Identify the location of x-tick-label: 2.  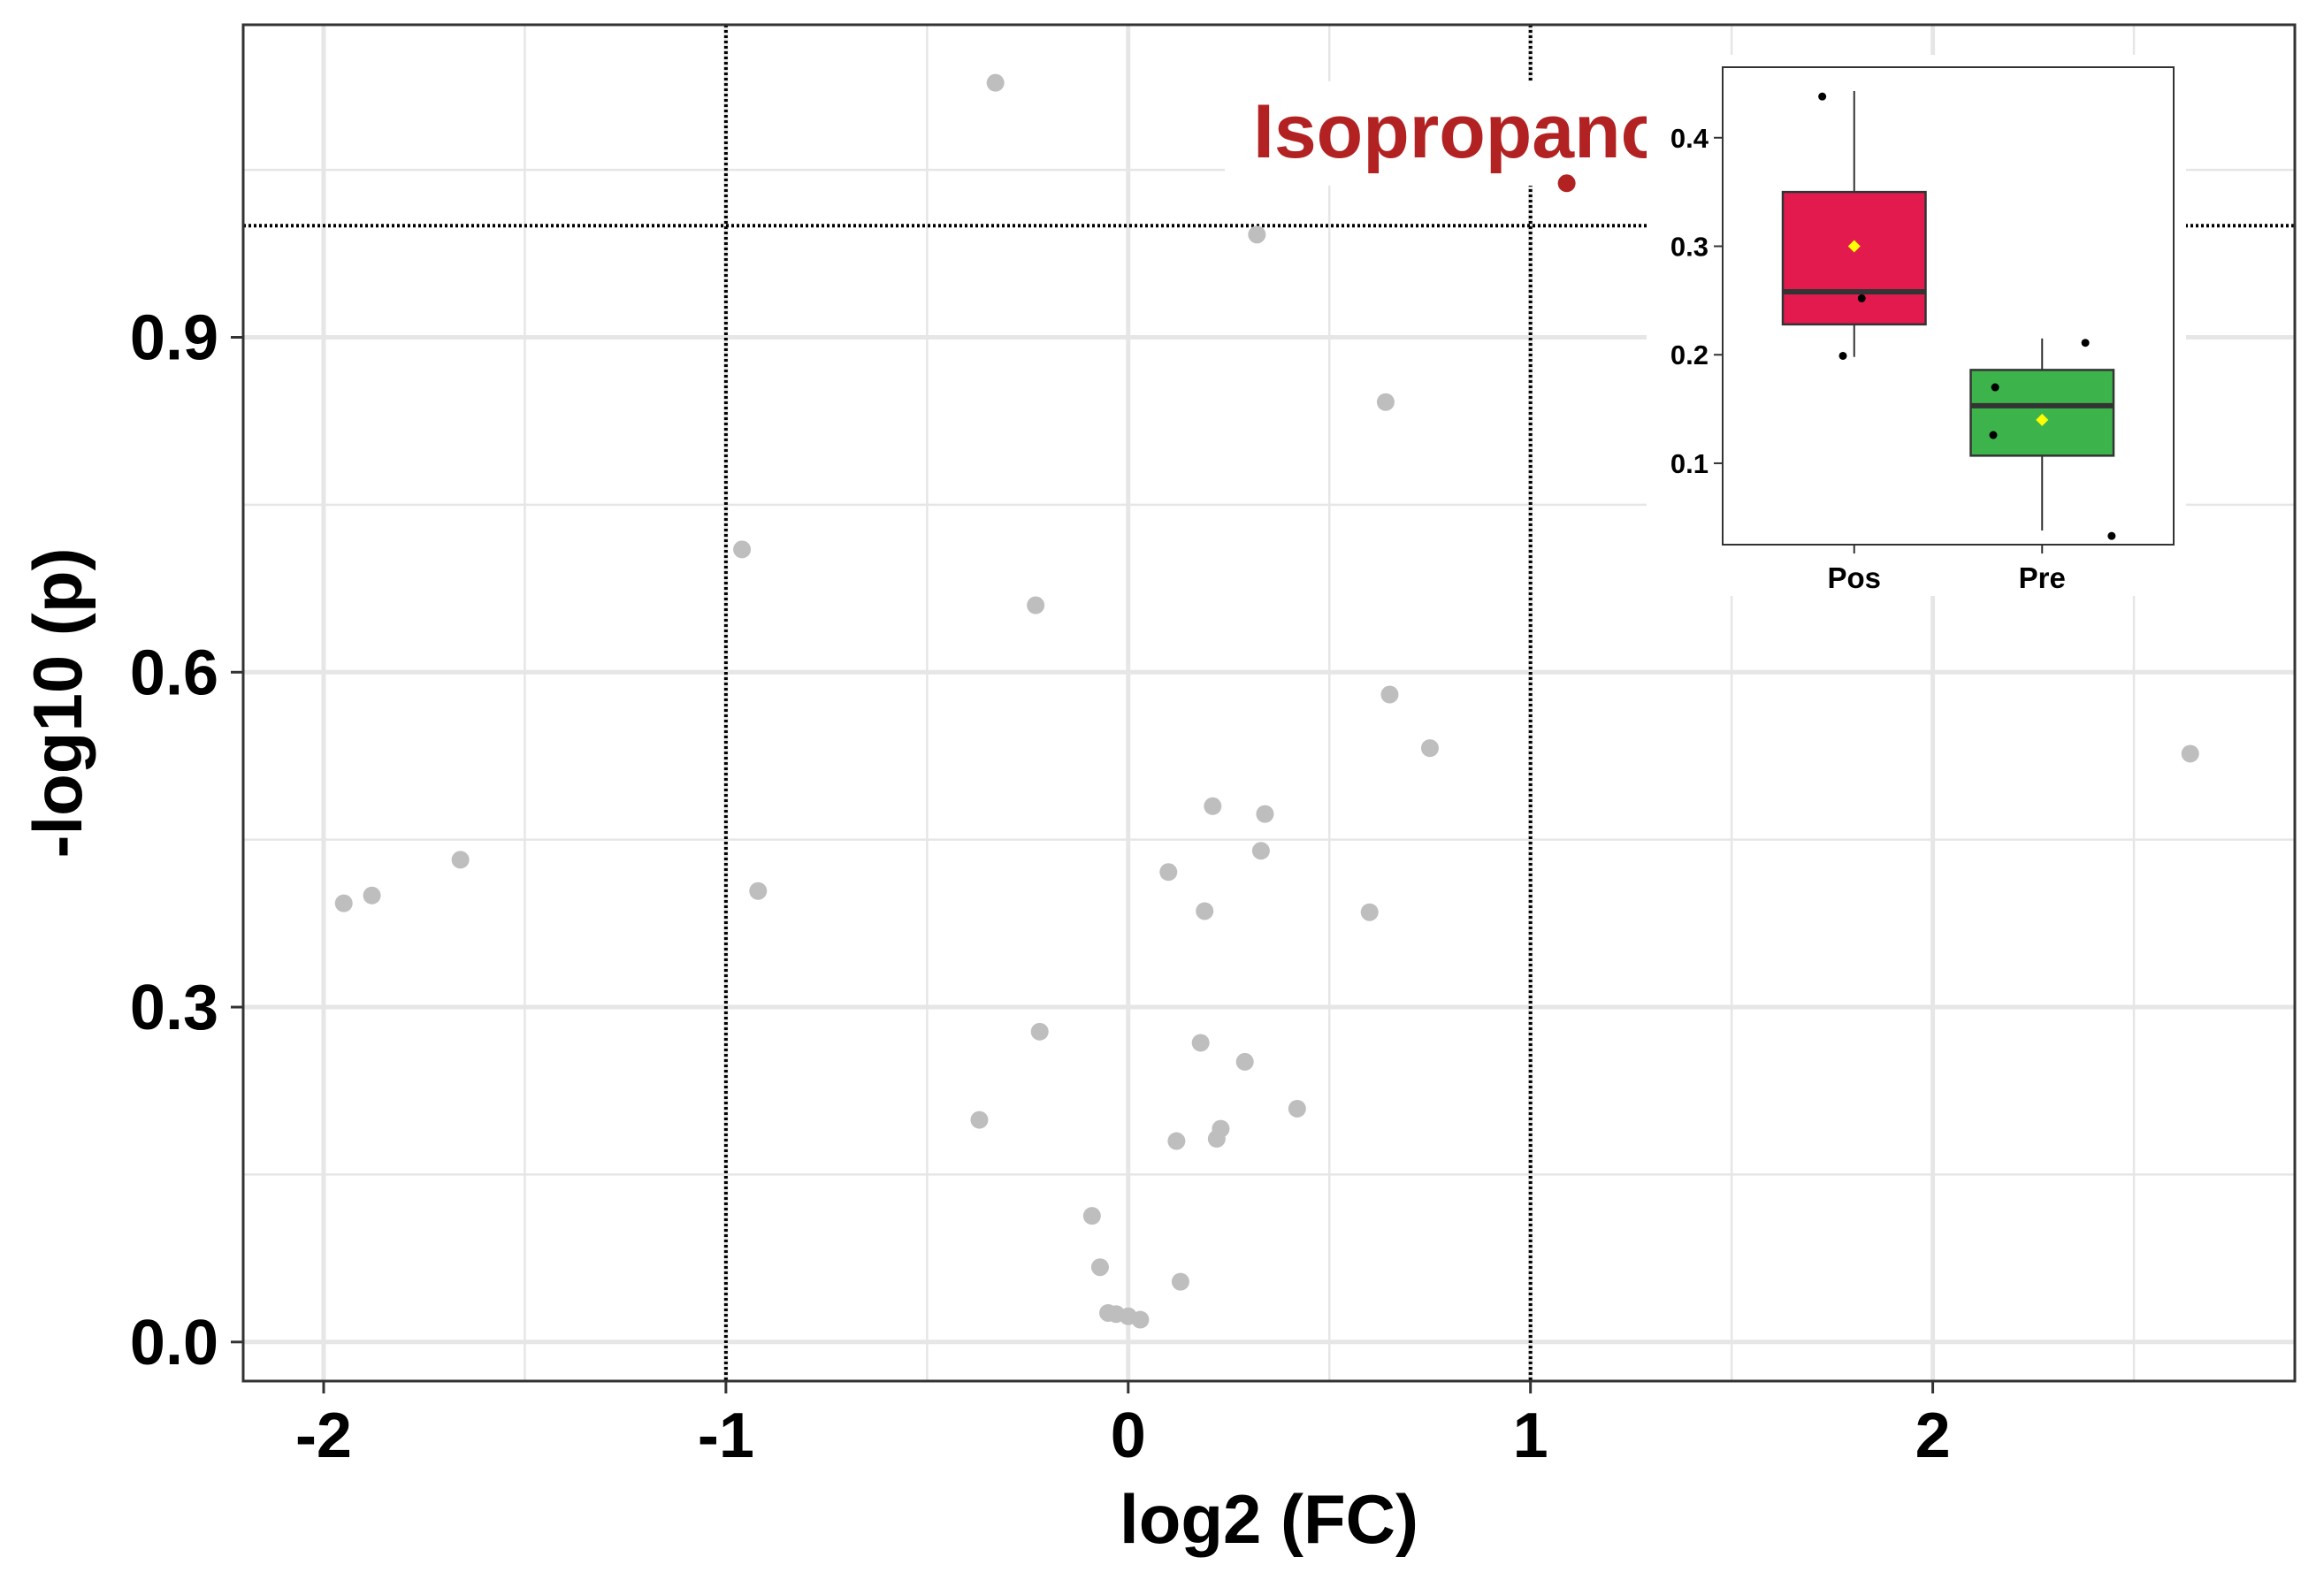
(1933, 1436).